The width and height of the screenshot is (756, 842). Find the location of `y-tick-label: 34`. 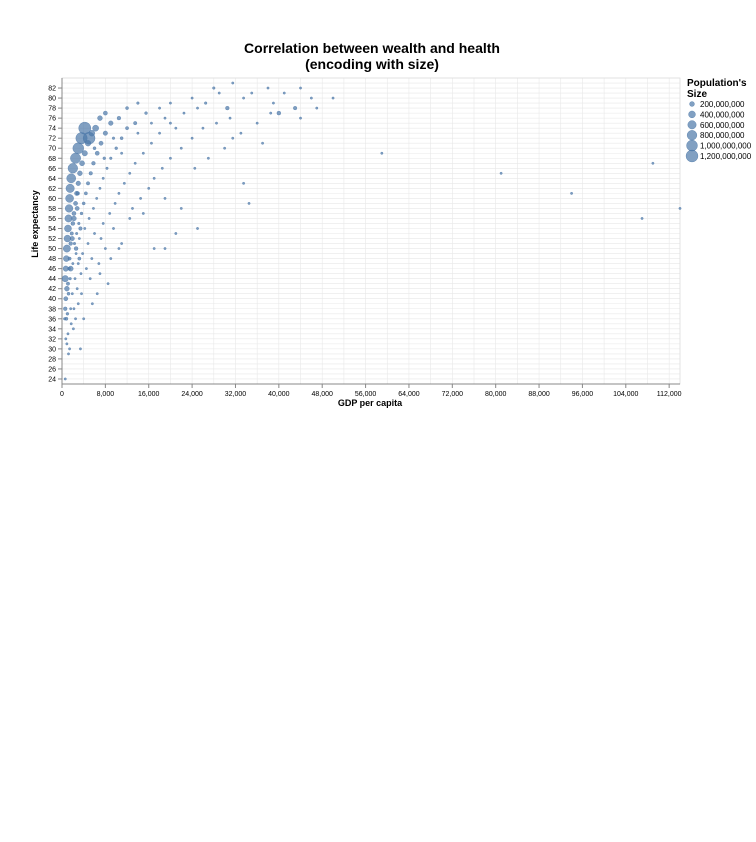

y-tick-label: 34 is located at coordinates (52, 329).